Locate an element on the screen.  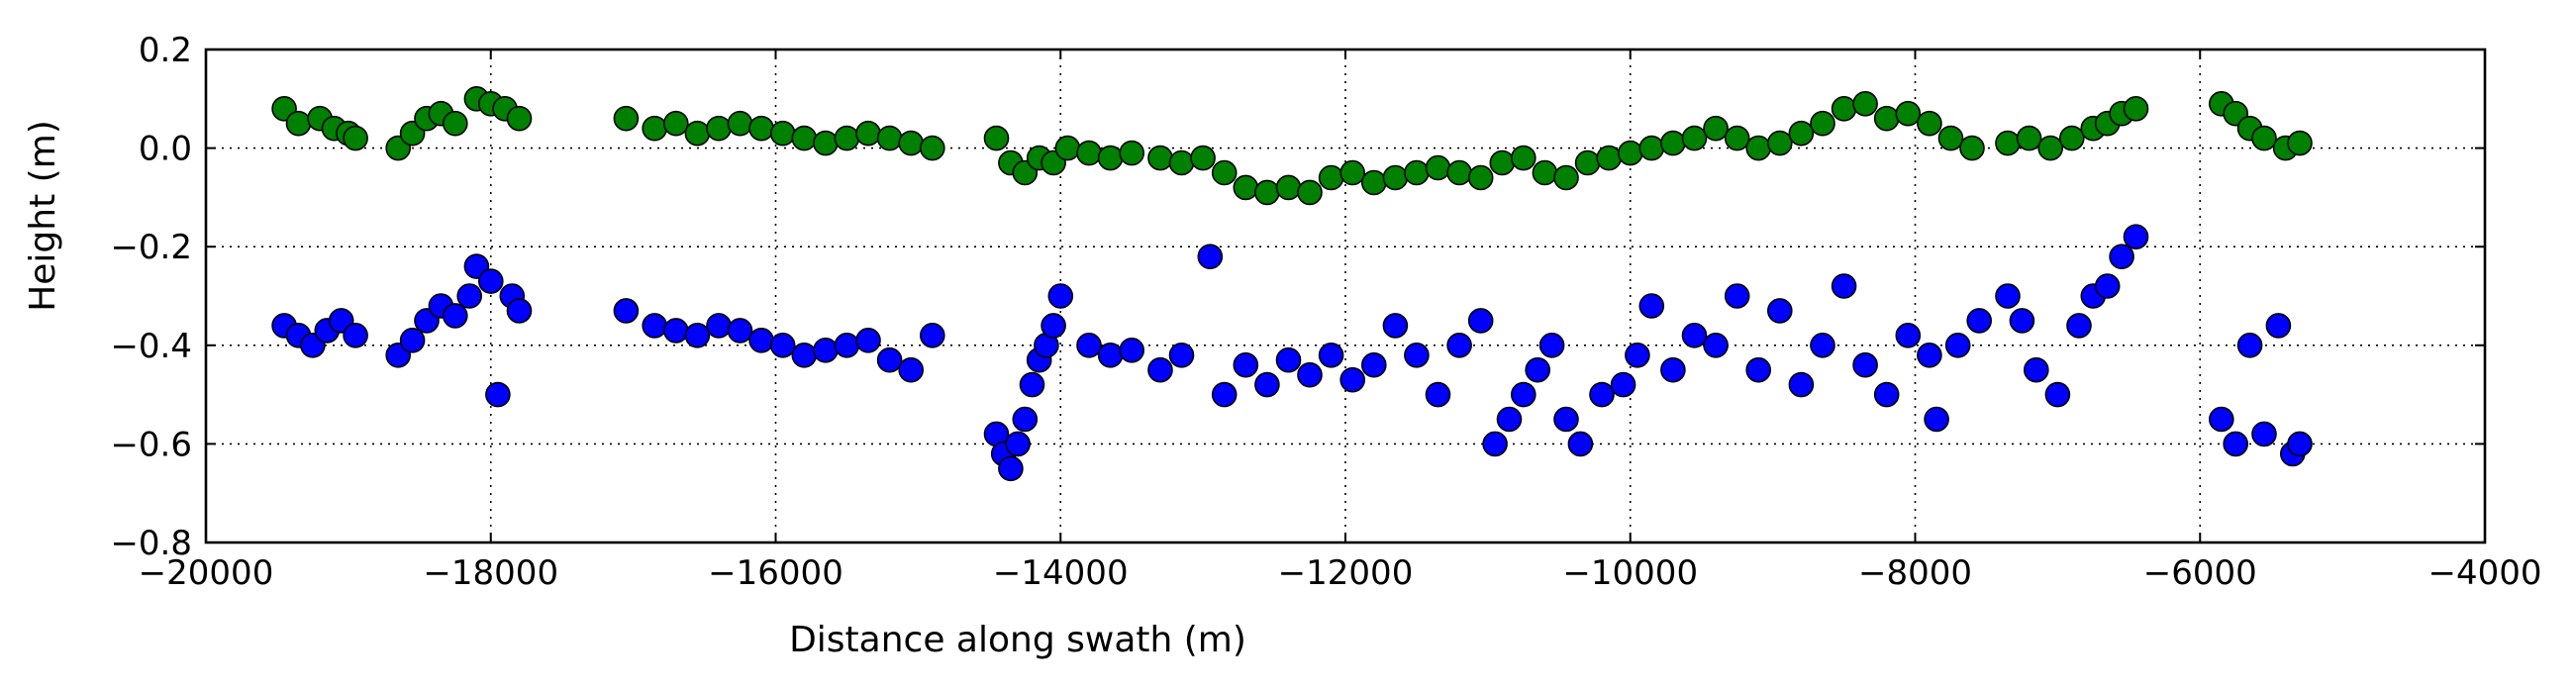
x-tick-label: −10000 is located at coordinates (1630, 573).